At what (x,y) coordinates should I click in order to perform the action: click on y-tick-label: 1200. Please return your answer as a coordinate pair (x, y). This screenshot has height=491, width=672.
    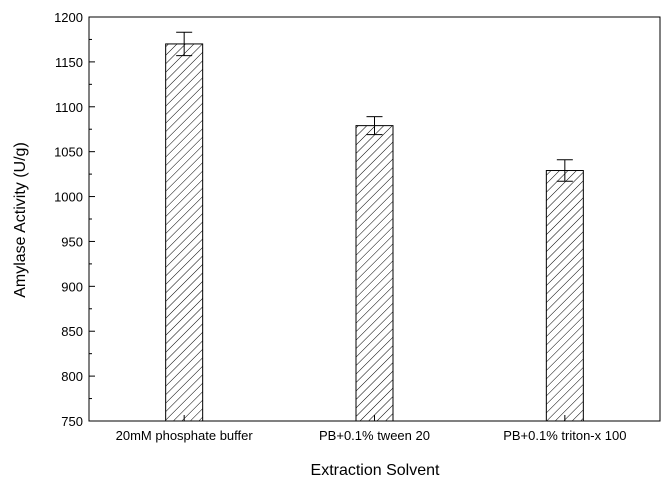
    Looking at the image, I should click on (68, 17).